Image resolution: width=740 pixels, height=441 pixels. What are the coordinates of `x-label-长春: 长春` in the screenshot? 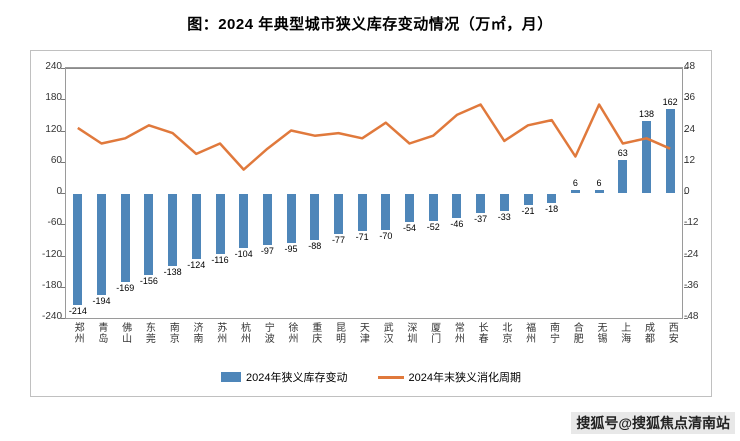 It's located at (482, 333).